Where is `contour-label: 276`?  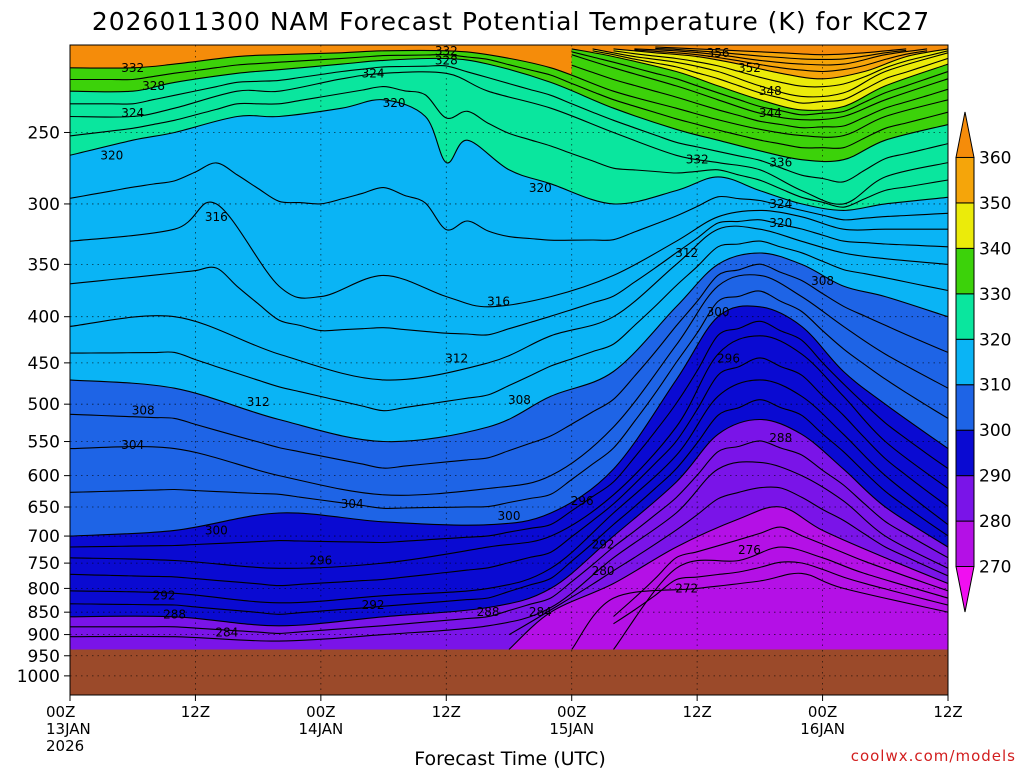 contour-label: 276 is located at coordinates (749, 550).